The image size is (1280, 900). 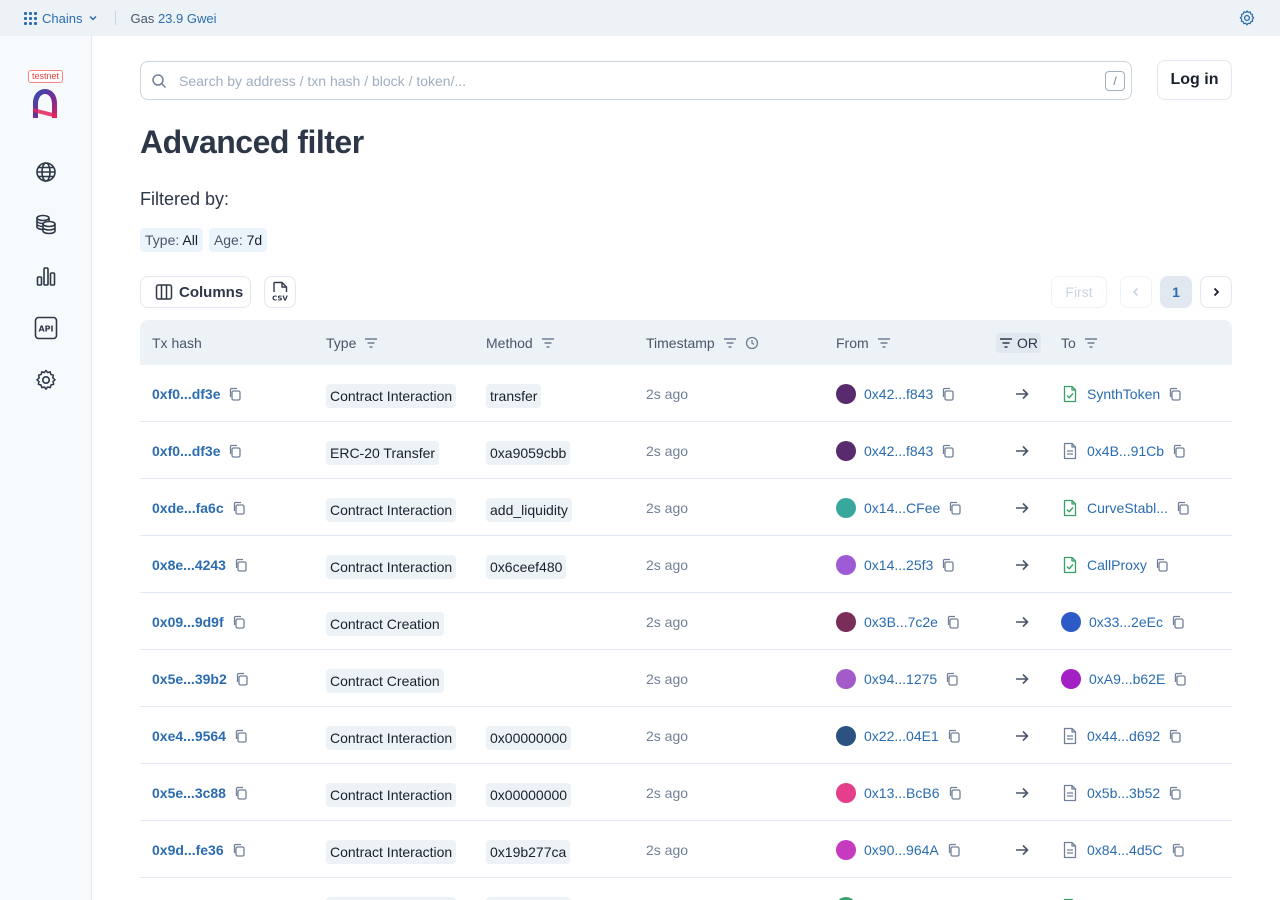 What do you see at coordinates (46, 276) in the screenshot?
I see `bar-chart-icon` at bounding box center [46, 276].